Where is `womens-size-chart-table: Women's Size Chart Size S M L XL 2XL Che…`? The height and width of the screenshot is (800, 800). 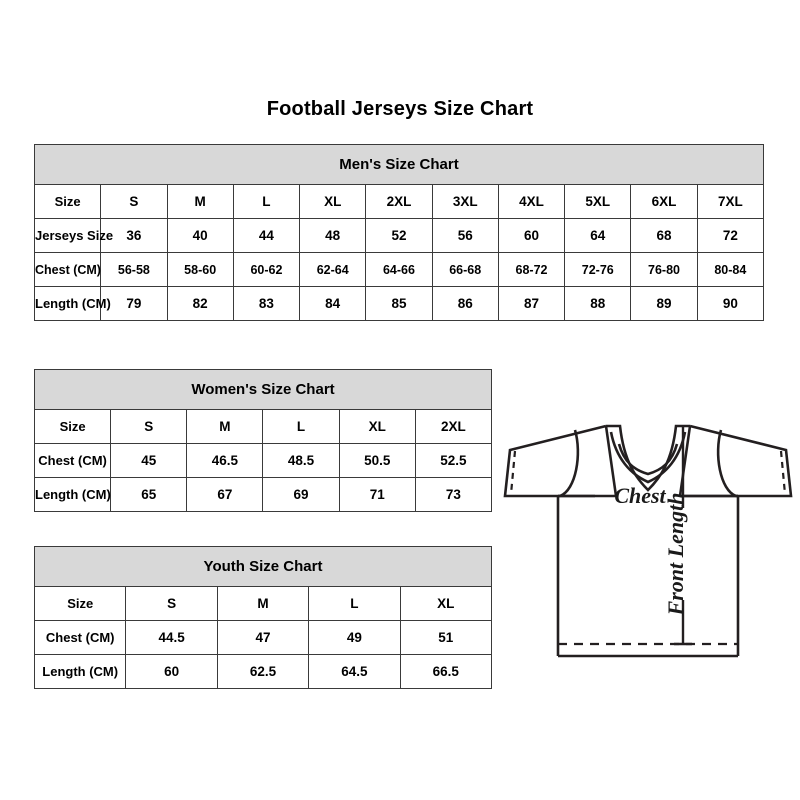 womens-size-chart-table: Women's Size Chart Size S M L XL 2XL Che… is located at coordinates (263, 440).